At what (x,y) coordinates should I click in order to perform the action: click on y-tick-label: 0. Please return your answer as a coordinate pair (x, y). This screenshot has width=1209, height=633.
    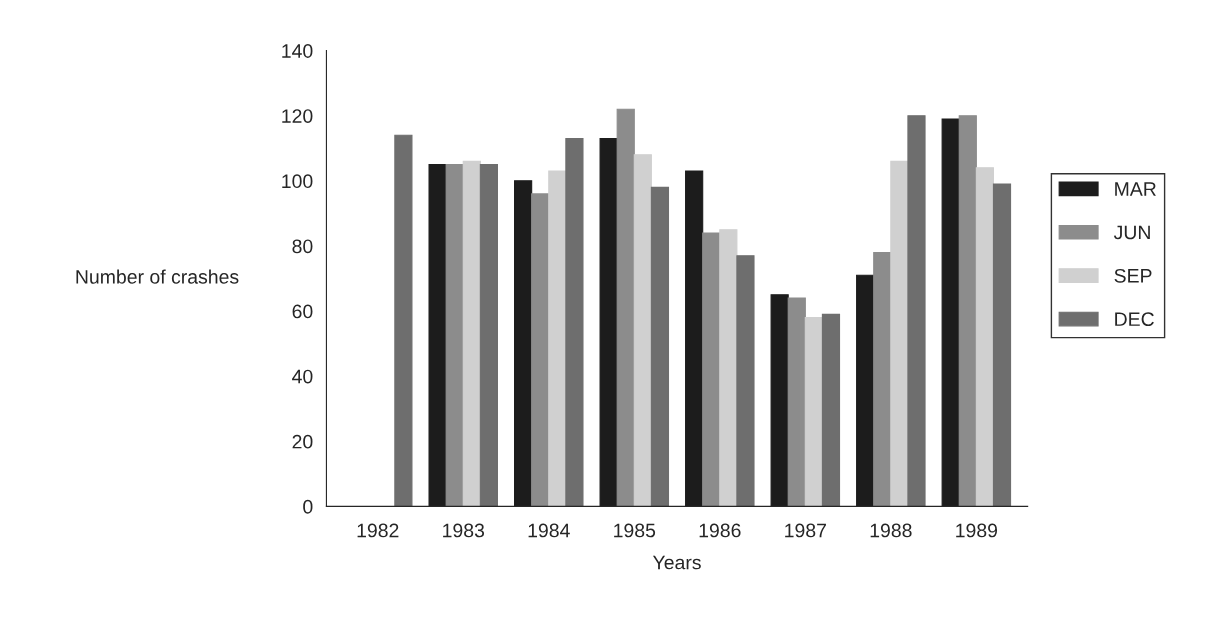
    Looking at the image, I should click on (308, 506).